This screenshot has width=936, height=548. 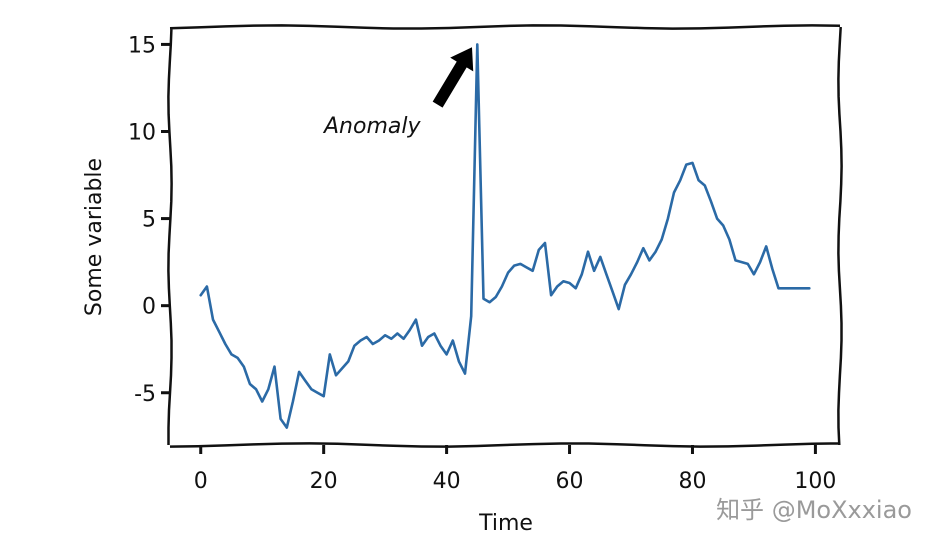 What do you see at coordinates (145, 394) in the screenshot?
I see `y-tick-label: -5` at bounding box center [145, 394].